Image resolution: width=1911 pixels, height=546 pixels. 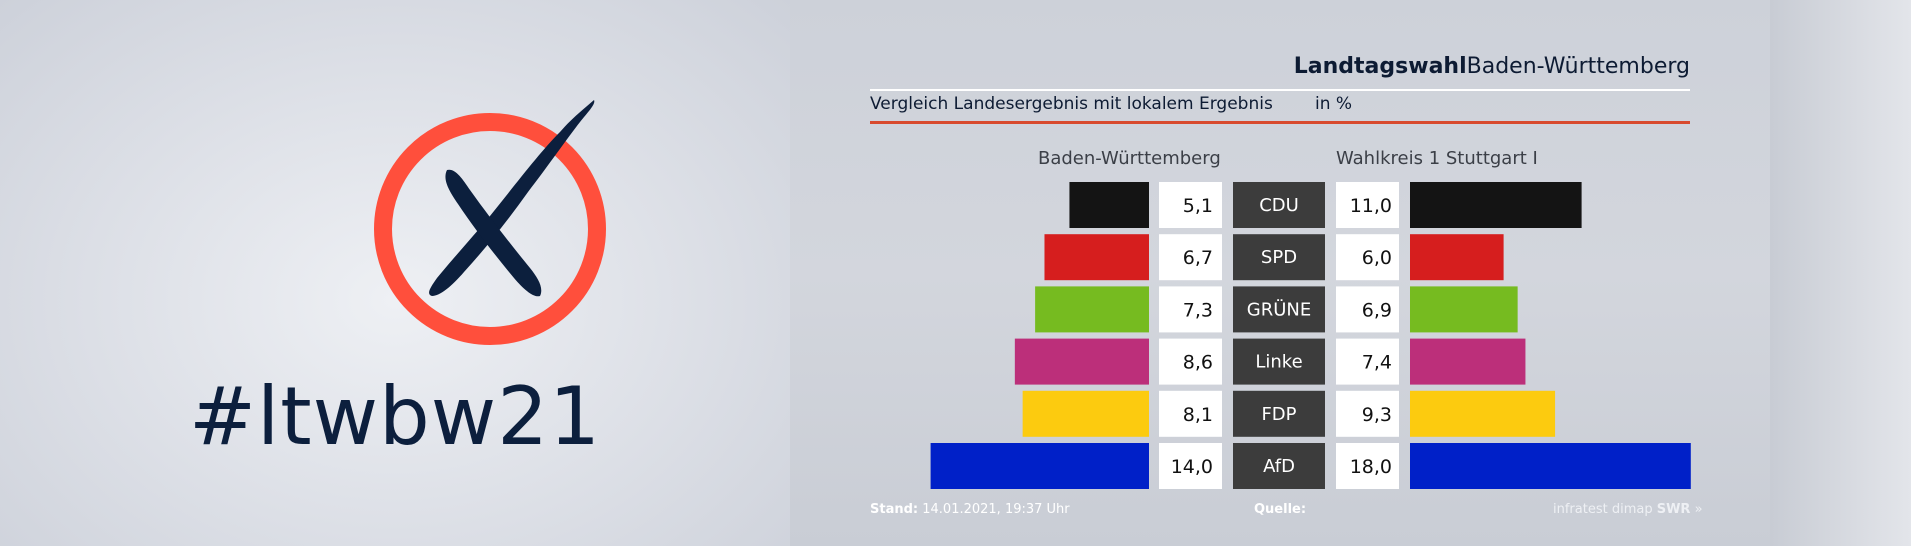 I want to click on right-edge-background, so click(x=1840, y=273).